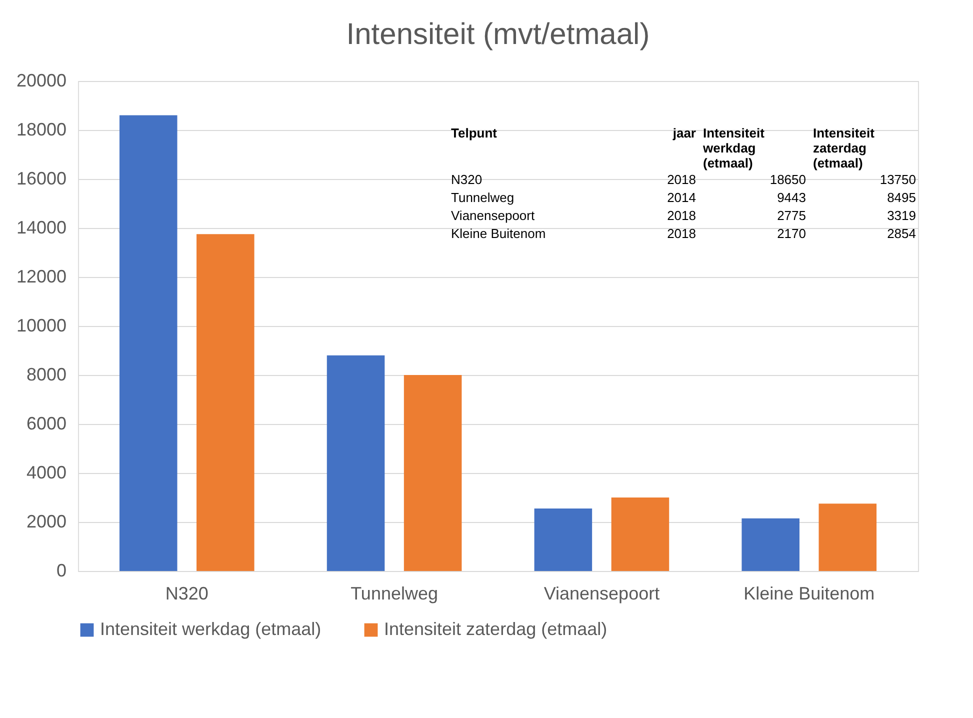  Describe the element at coordinates (791, 215) in the screenshot. I see `annotation: 2775` at that location.